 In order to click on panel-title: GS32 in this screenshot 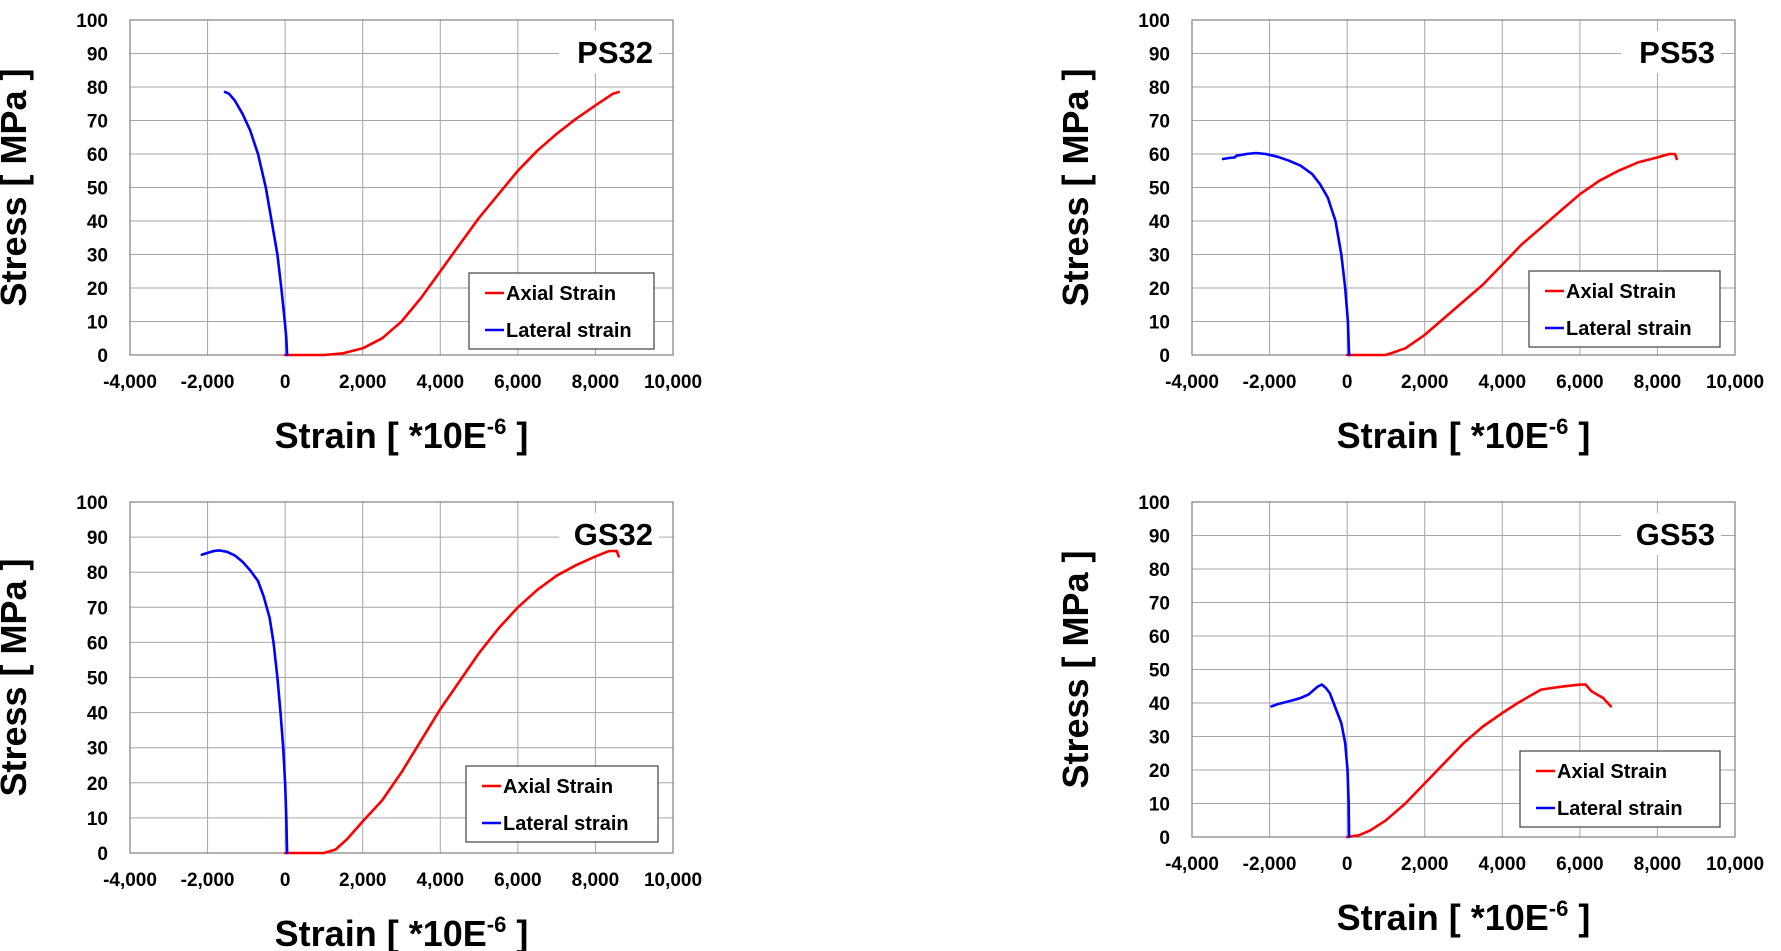, I will do `click(613, 534)`.